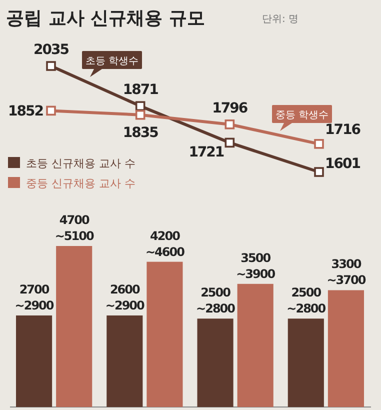  What do you see at coordinates (140, 132) in the screenshot?
I see `data-label: 1835` at bounding box center [140, 132].